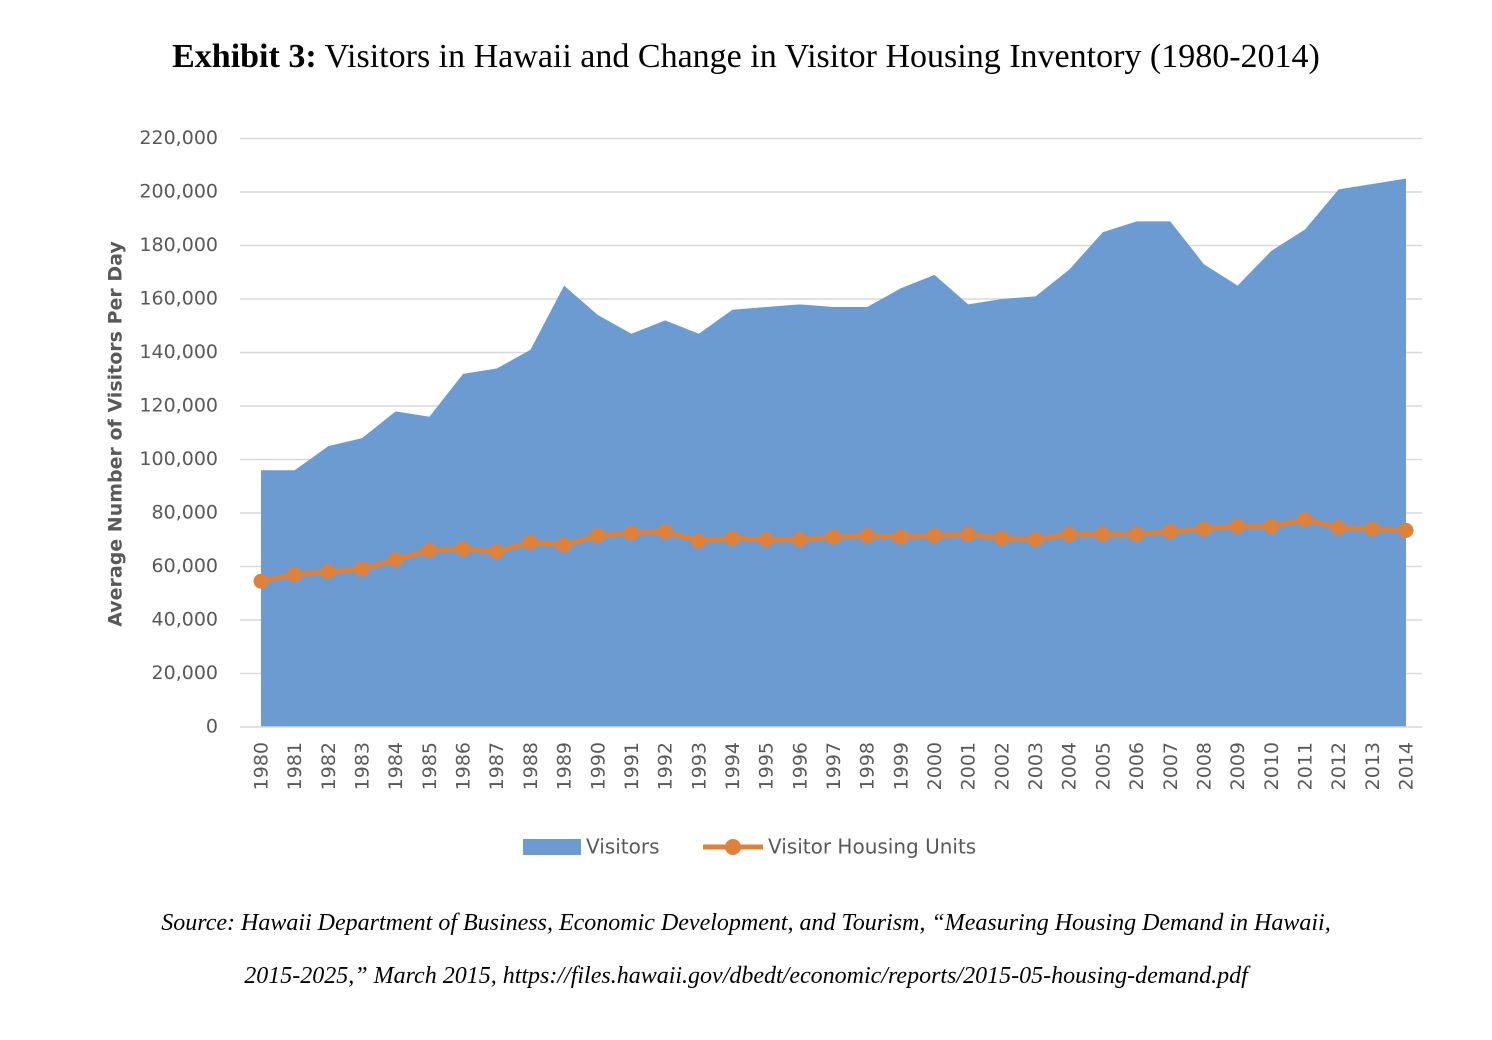  Describe the element at coordinates (244, 56) in the screenshot. I see `chart-title-bold: Exhibit 3:` at that location.